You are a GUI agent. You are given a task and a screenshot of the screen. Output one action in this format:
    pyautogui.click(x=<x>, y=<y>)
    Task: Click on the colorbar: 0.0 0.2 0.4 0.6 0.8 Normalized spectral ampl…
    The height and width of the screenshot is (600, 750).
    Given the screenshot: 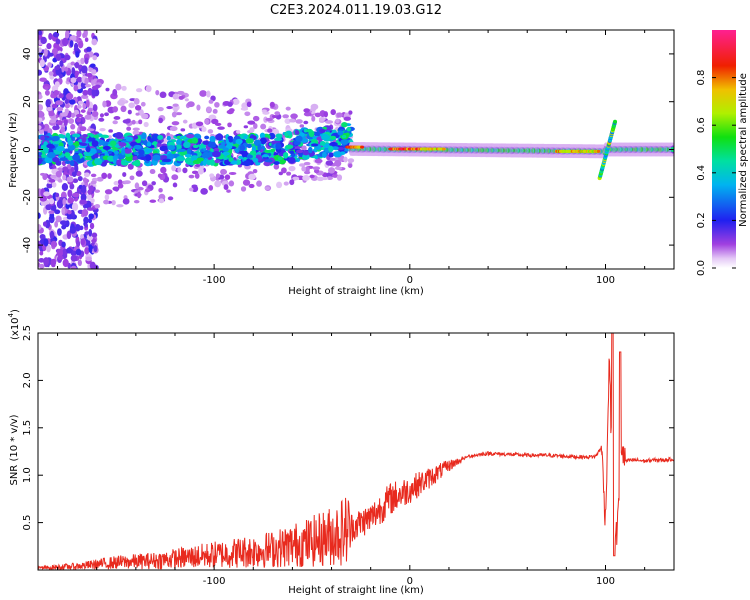 What is the action you would take?
    pyautogui.click(x=722, y=153)
    